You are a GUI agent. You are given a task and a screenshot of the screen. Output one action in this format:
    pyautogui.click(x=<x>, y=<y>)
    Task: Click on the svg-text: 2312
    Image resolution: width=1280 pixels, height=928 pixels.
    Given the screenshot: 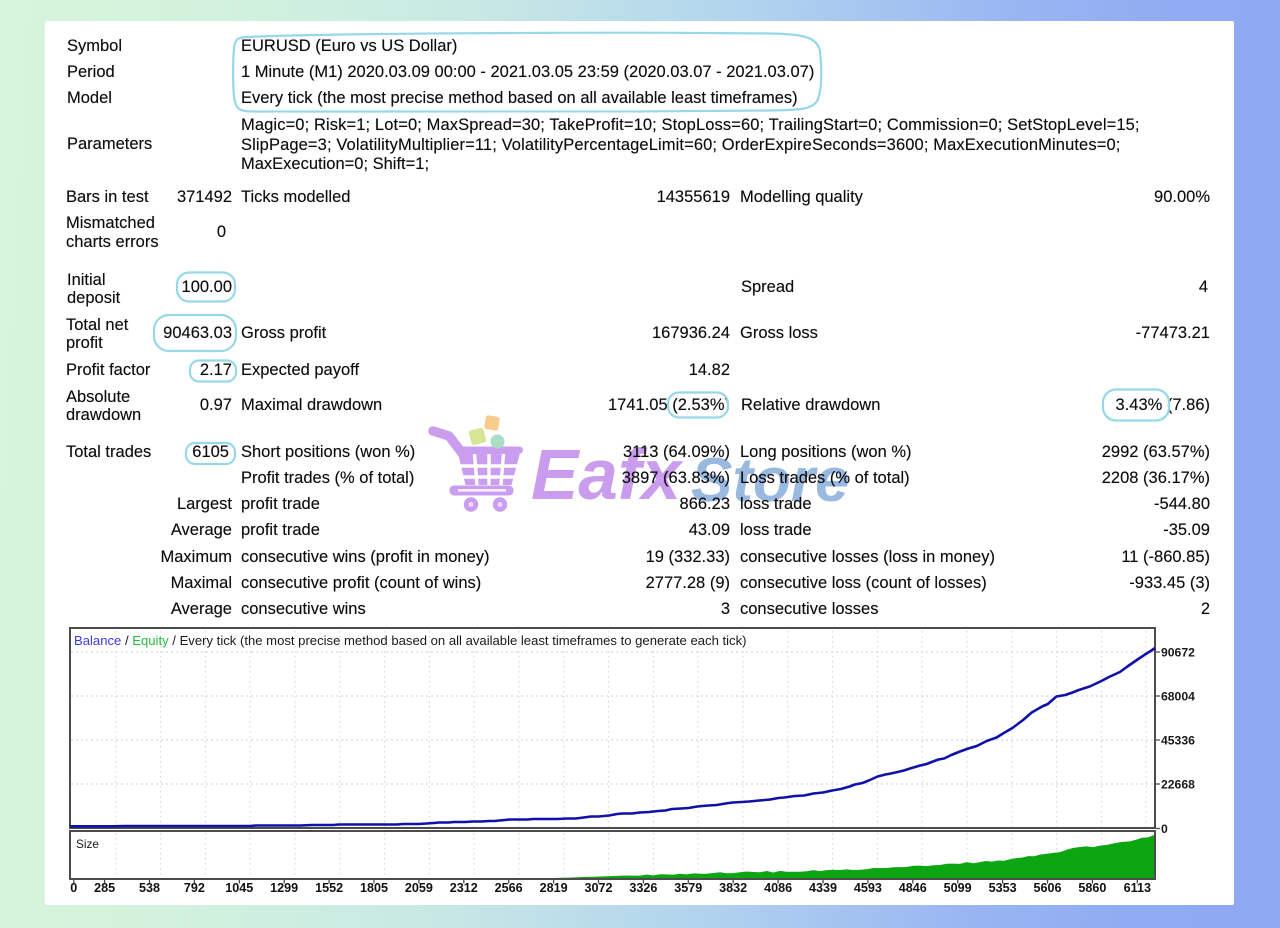 What is the action you would take?
    pyautogui.click(x=464, y=888)
    